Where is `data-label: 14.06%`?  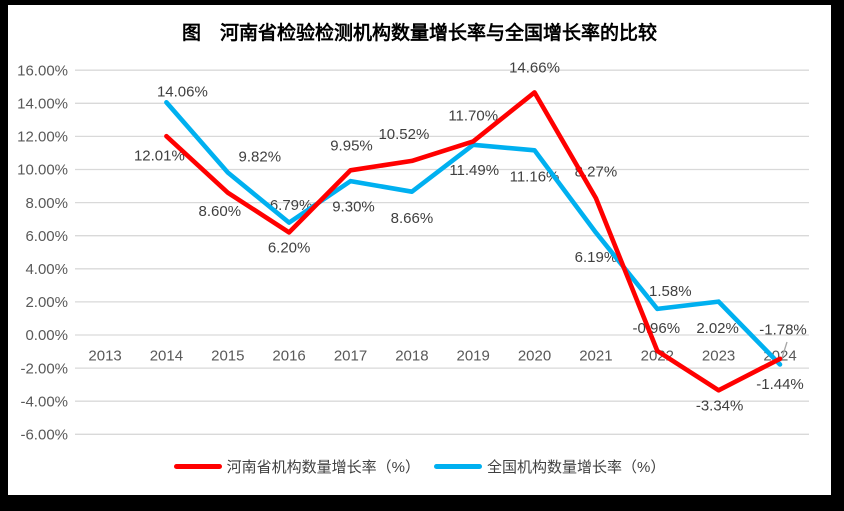
data-label: 14.06% is located at coordinates (182, 92).